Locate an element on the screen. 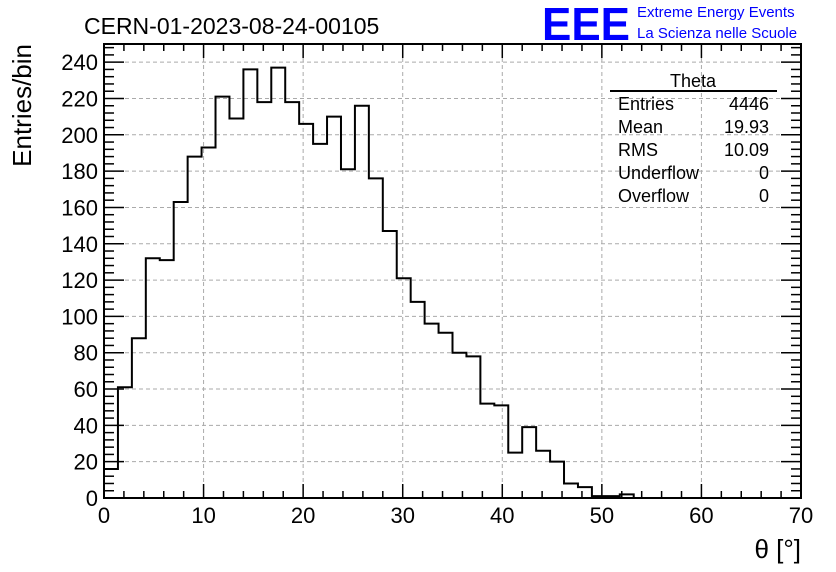 The width and height of the screenshot is (836, 572). stats-row-value: 19.93 is located at coordinates (746, 127).